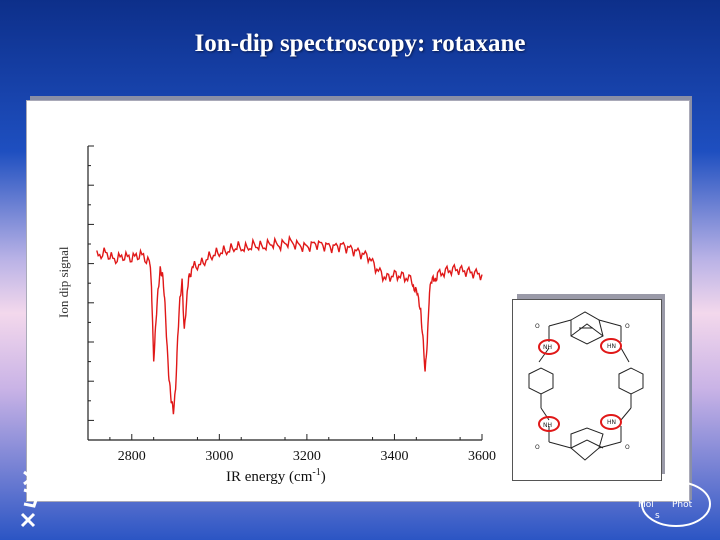 This screenshot has width=720, height=540. What do you see at coordinates (63, 282) in the screenshot?
I see `y-axis-label: Ion dip signal` at bounding box center [63, 282].